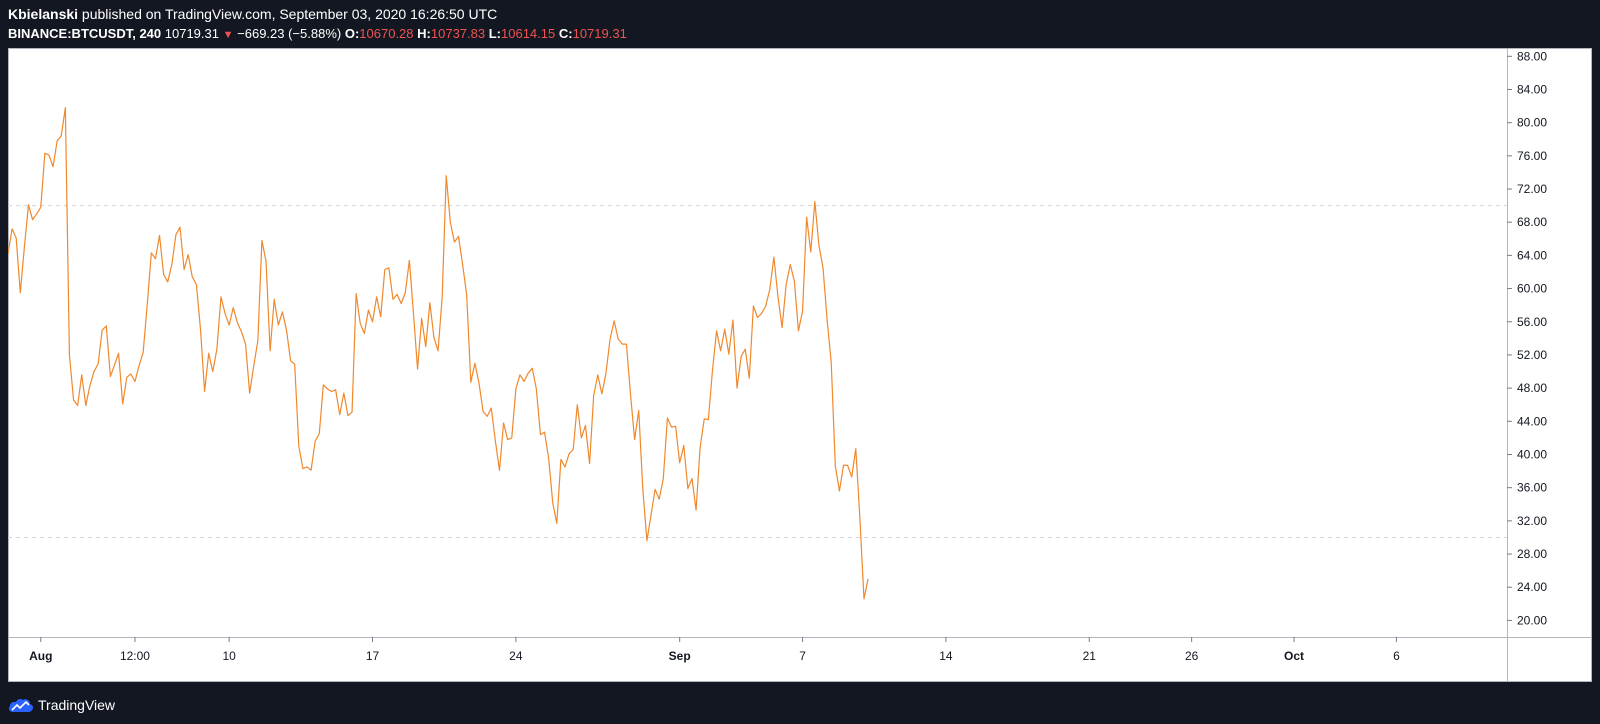 This screenshot has width=1600, height=724. What do you see at coordinates (352, 33) in the screenshot?
I see `open-label: O:` at bounding box center [352, 33].